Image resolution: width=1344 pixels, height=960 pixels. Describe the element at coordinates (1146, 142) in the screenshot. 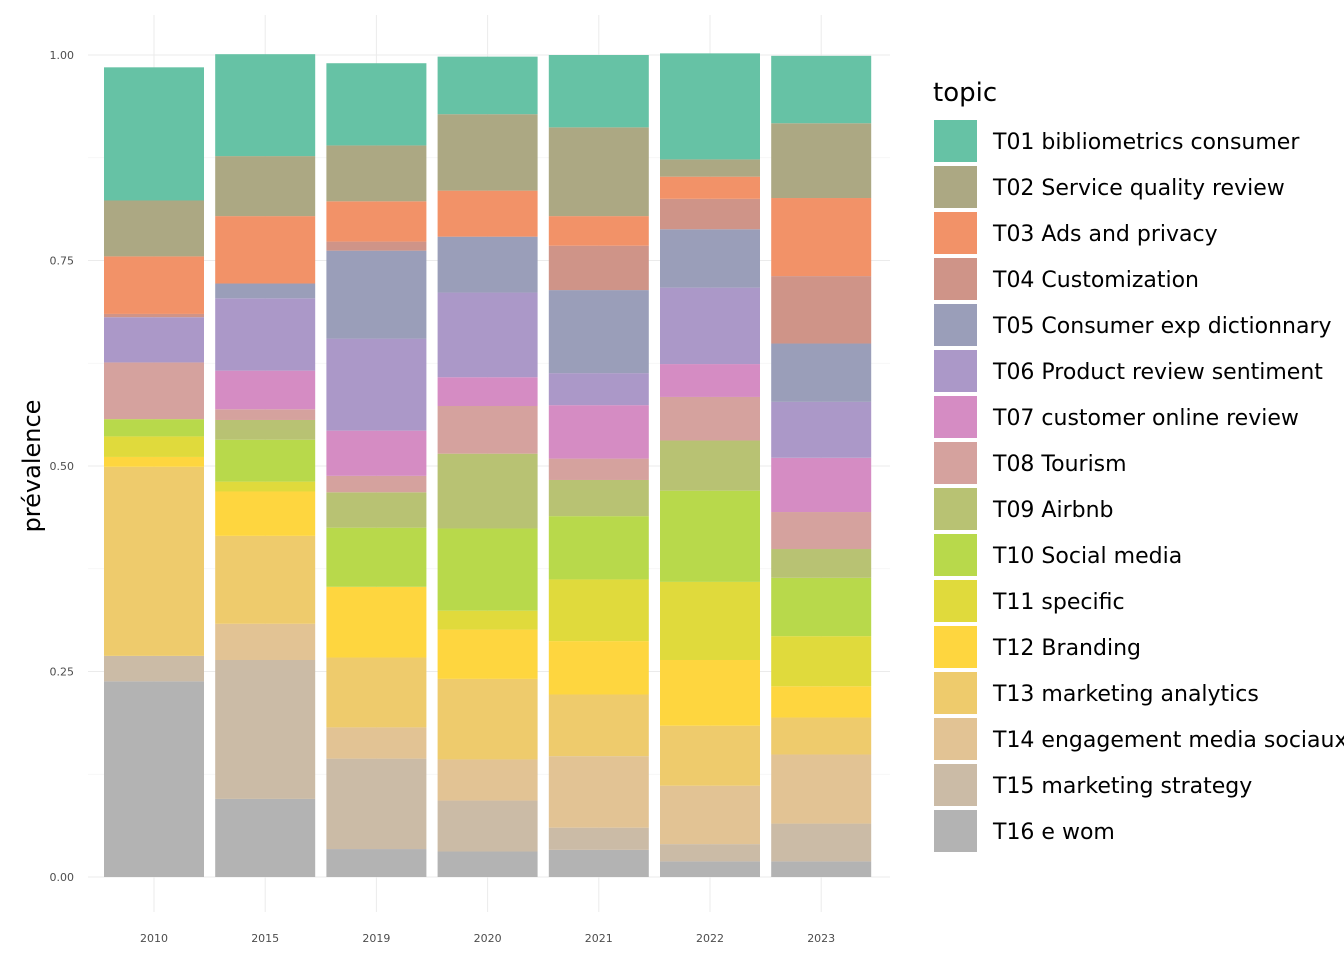

I see `legend-label: T01 bibliometrics consumer` at that location.